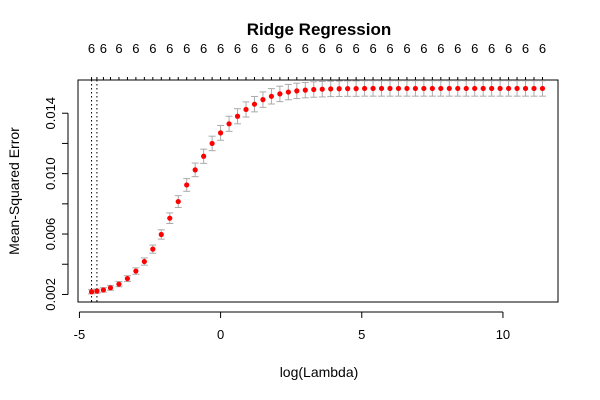  I want to click on x-axis: -5 0 5 10, so click(292, 326).